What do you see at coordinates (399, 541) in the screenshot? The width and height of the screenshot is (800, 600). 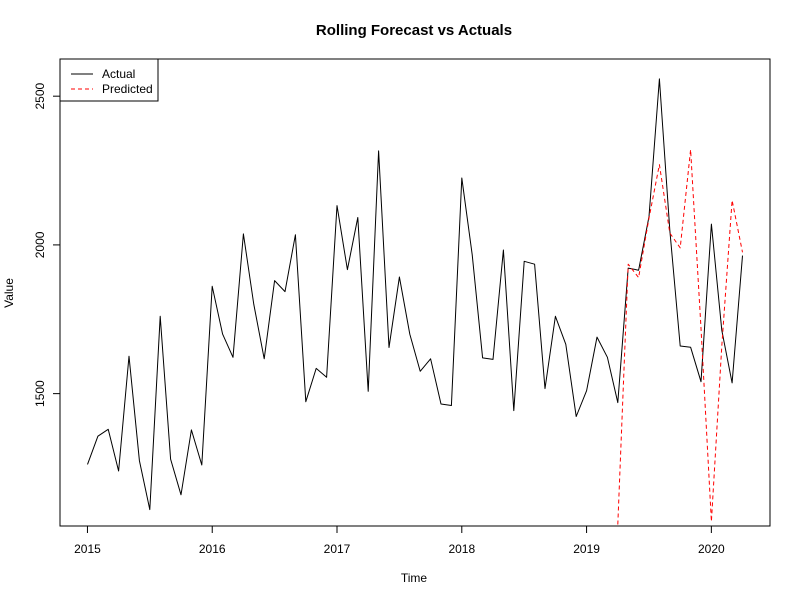 I see `x-axis: 2015 2016 2017 2018 2019 2020` at bounding box center [399, 541].